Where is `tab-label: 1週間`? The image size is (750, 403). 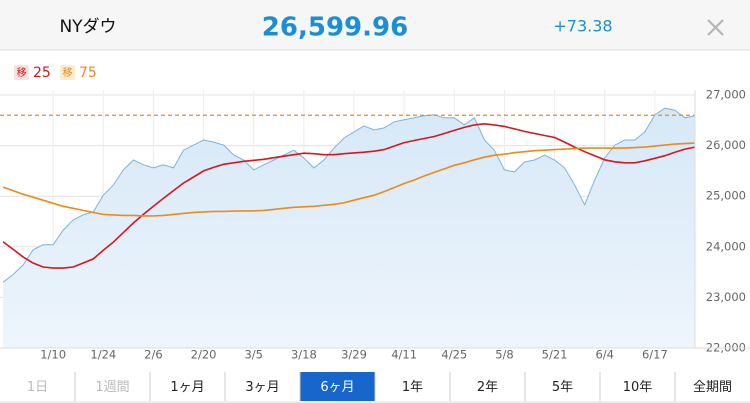 tab-label: 1週間 is located at coordinates (112, 387).